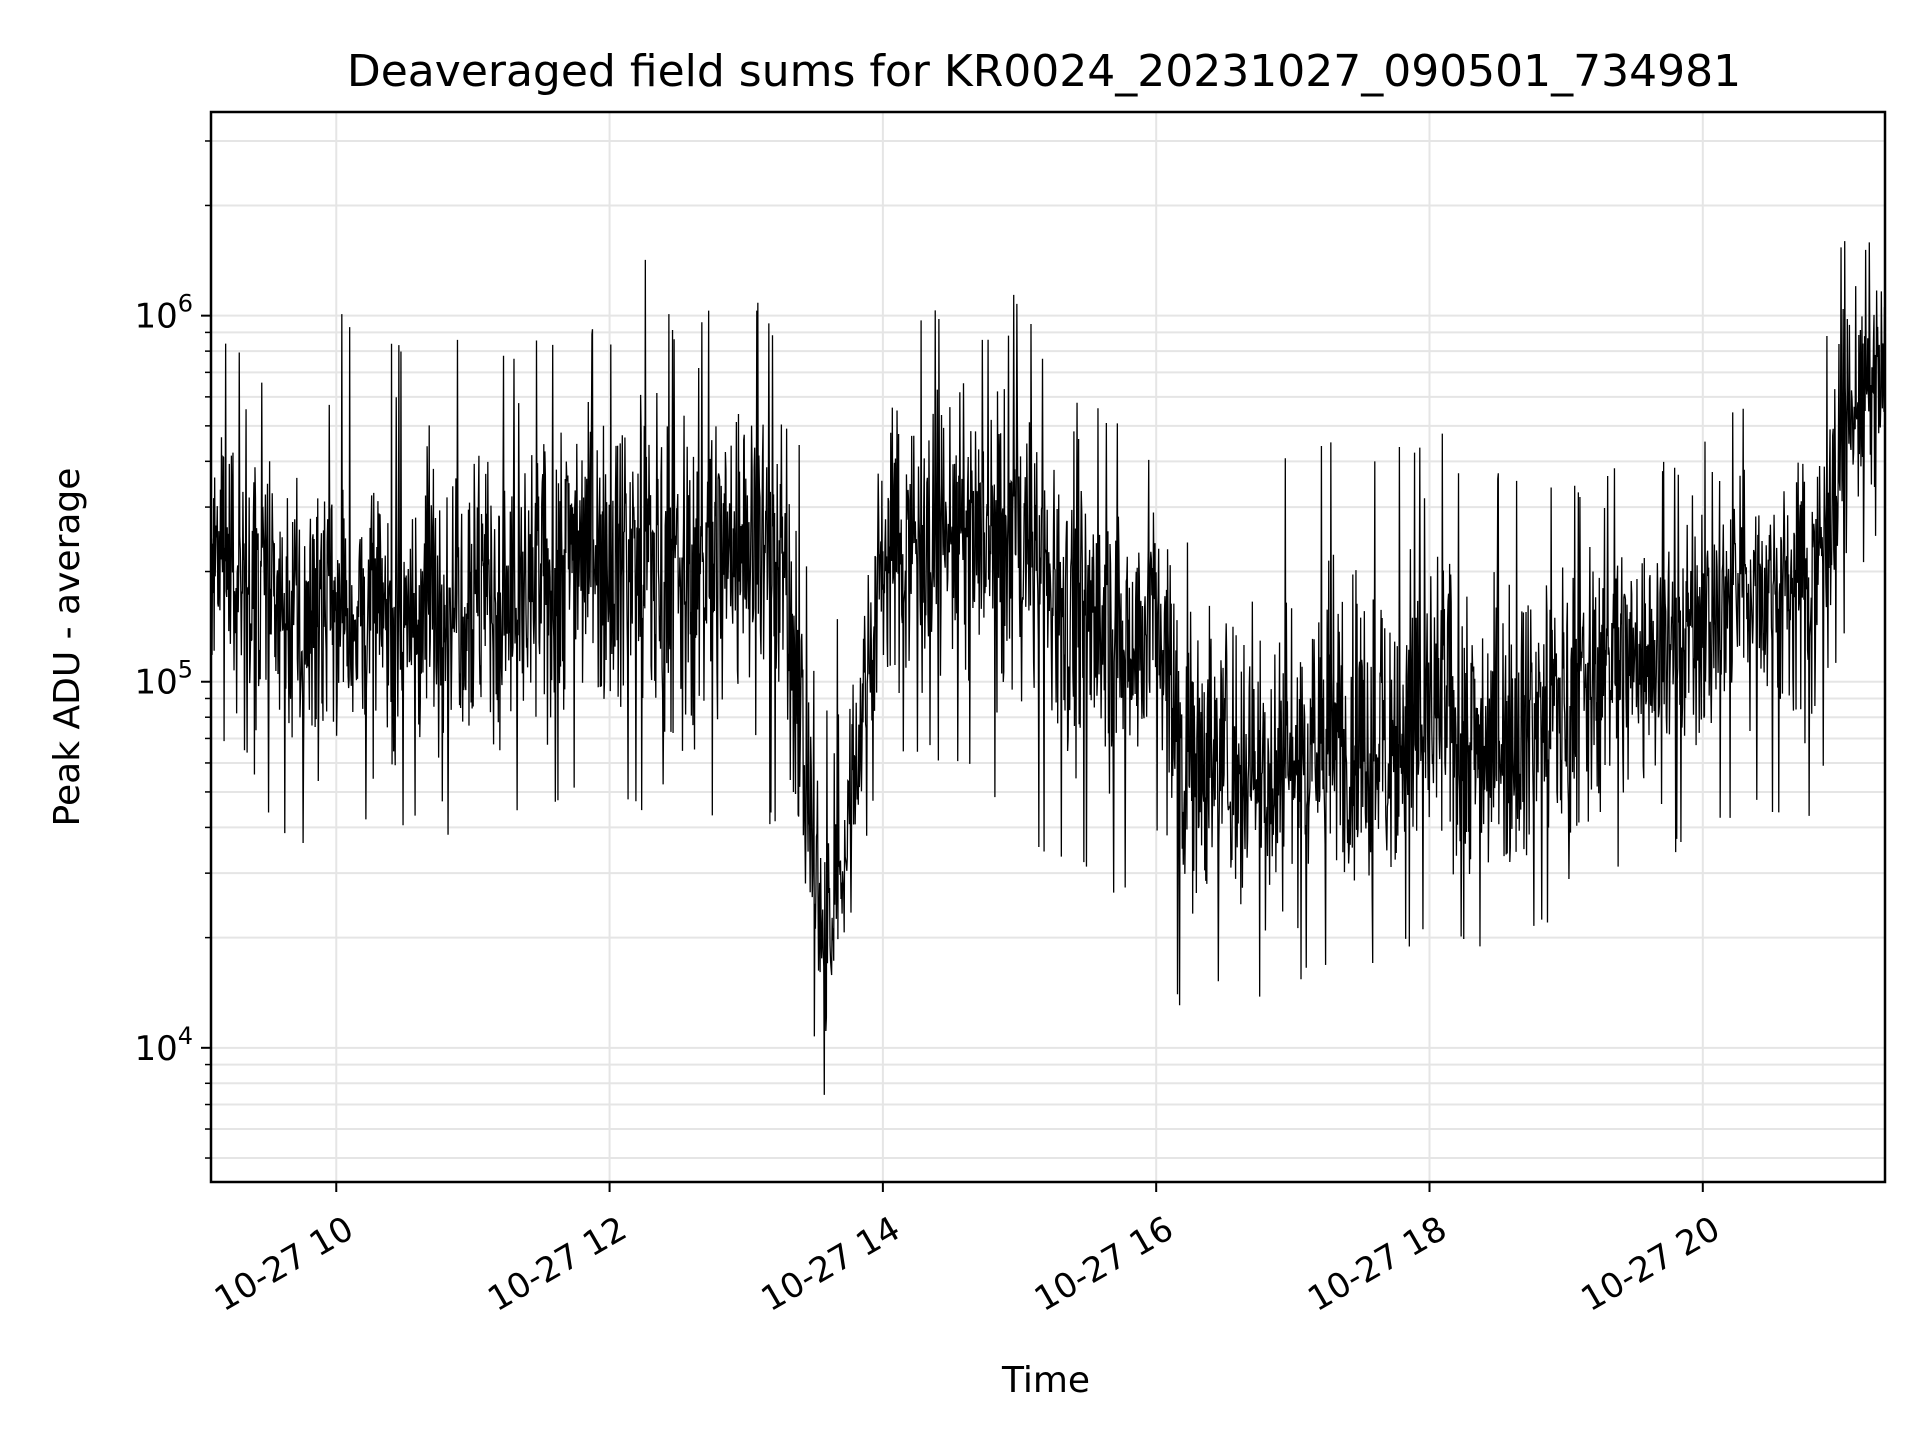 The height and width of the screenshot is (1440, 1920). Describe the element at coordinates (163, 313) in the screenshot. I see `y-tick-label: 10⁶` at that location.